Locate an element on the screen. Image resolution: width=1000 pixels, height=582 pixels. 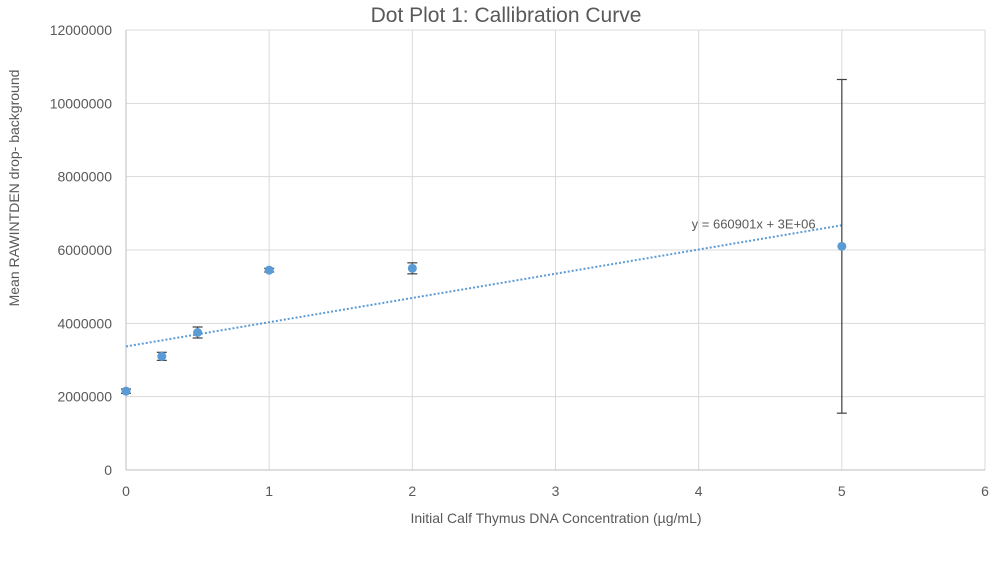
x-tick-label: 2 is located at coordinates (412, 491).